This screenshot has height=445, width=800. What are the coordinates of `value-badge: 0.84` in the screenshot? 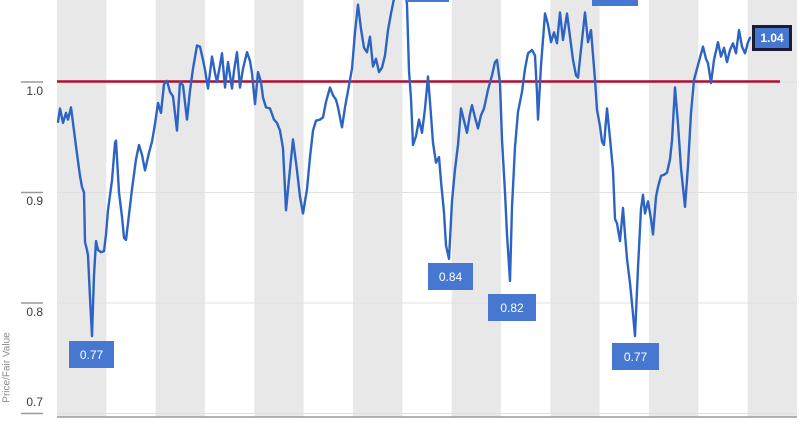 It's located at (450, 276).